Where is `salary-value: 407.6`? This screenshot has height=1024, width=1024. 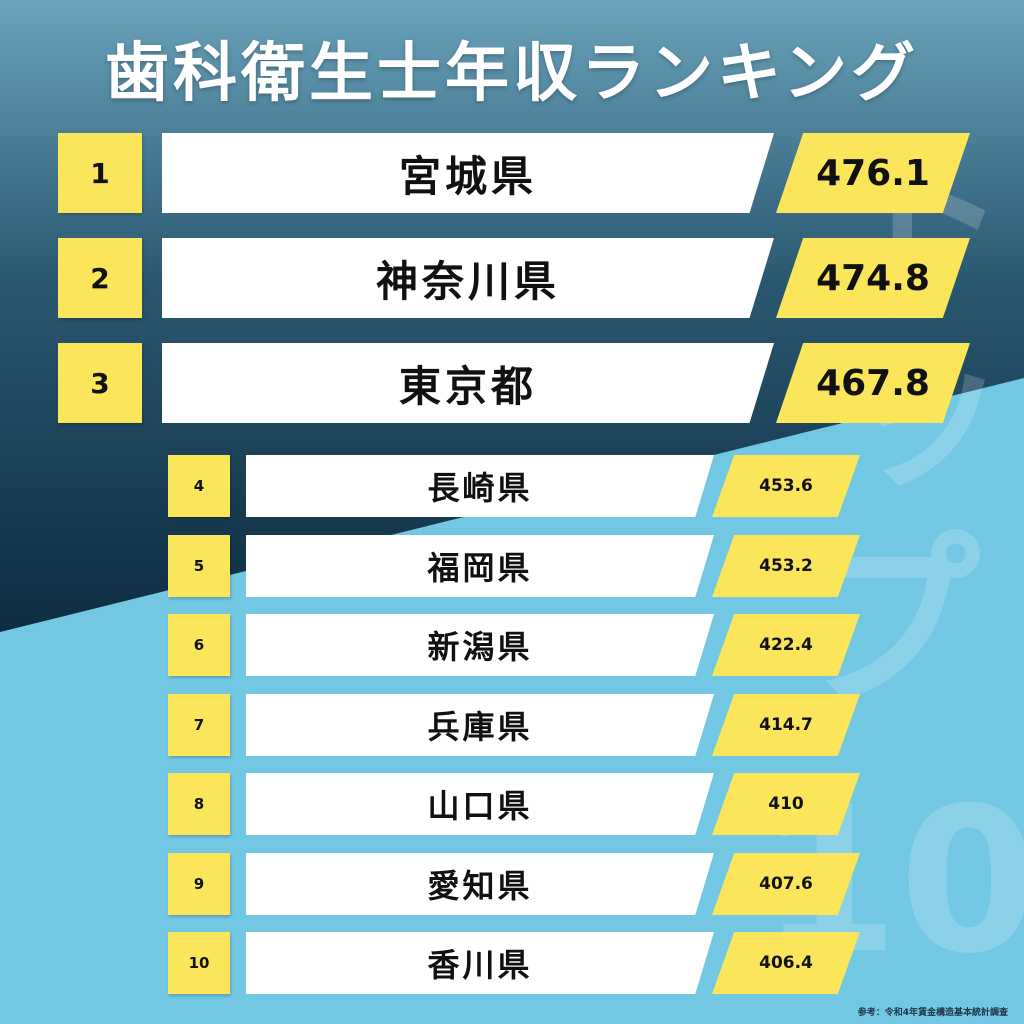
salary-value: 407.6 is located at coordinates (786, 884).